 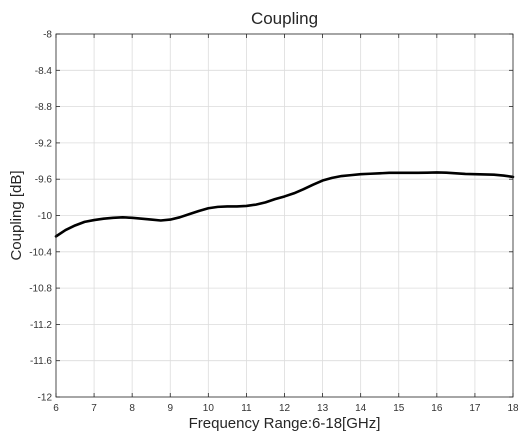 What do you see at coordinates (16, 215) in the screenshot?
I see `y-axis-label: Coupling [dB]` at bounding box center [16, 215].